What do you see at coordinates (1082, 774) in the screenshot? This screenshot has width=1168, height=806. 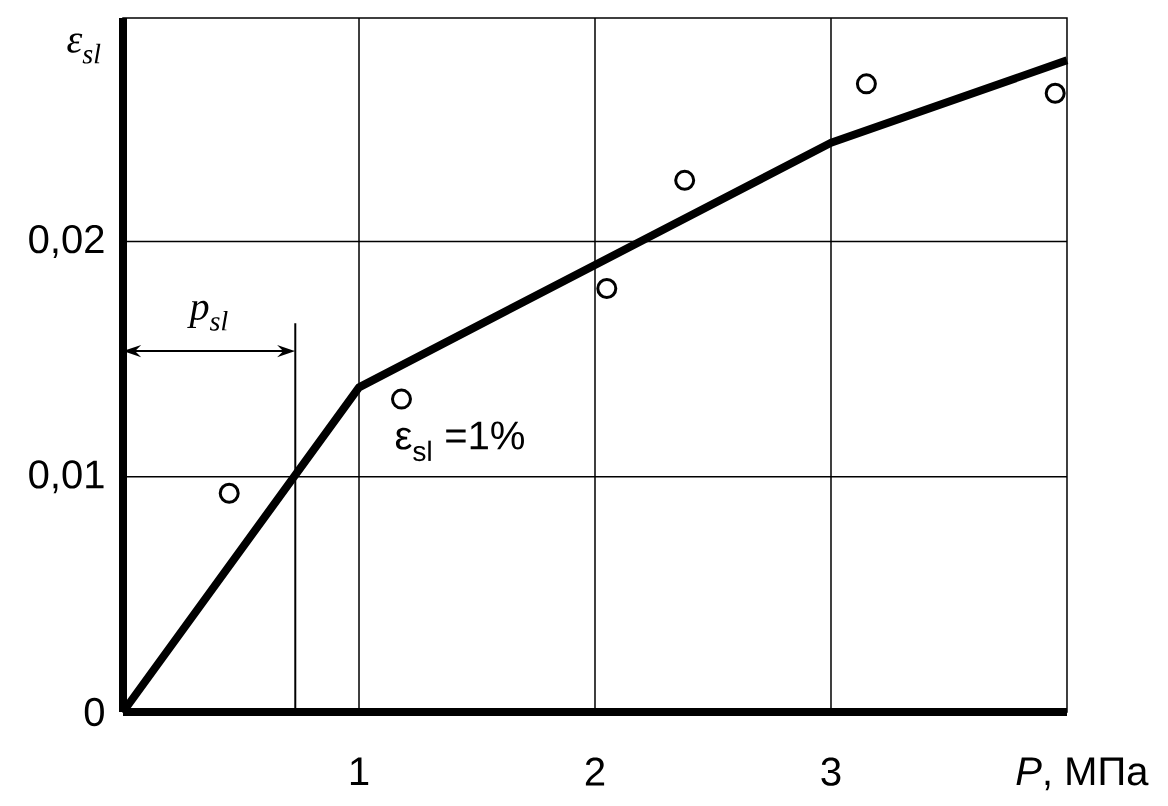 I see `x-axis-title: P, МПа` at bounding box center [1082, 774].